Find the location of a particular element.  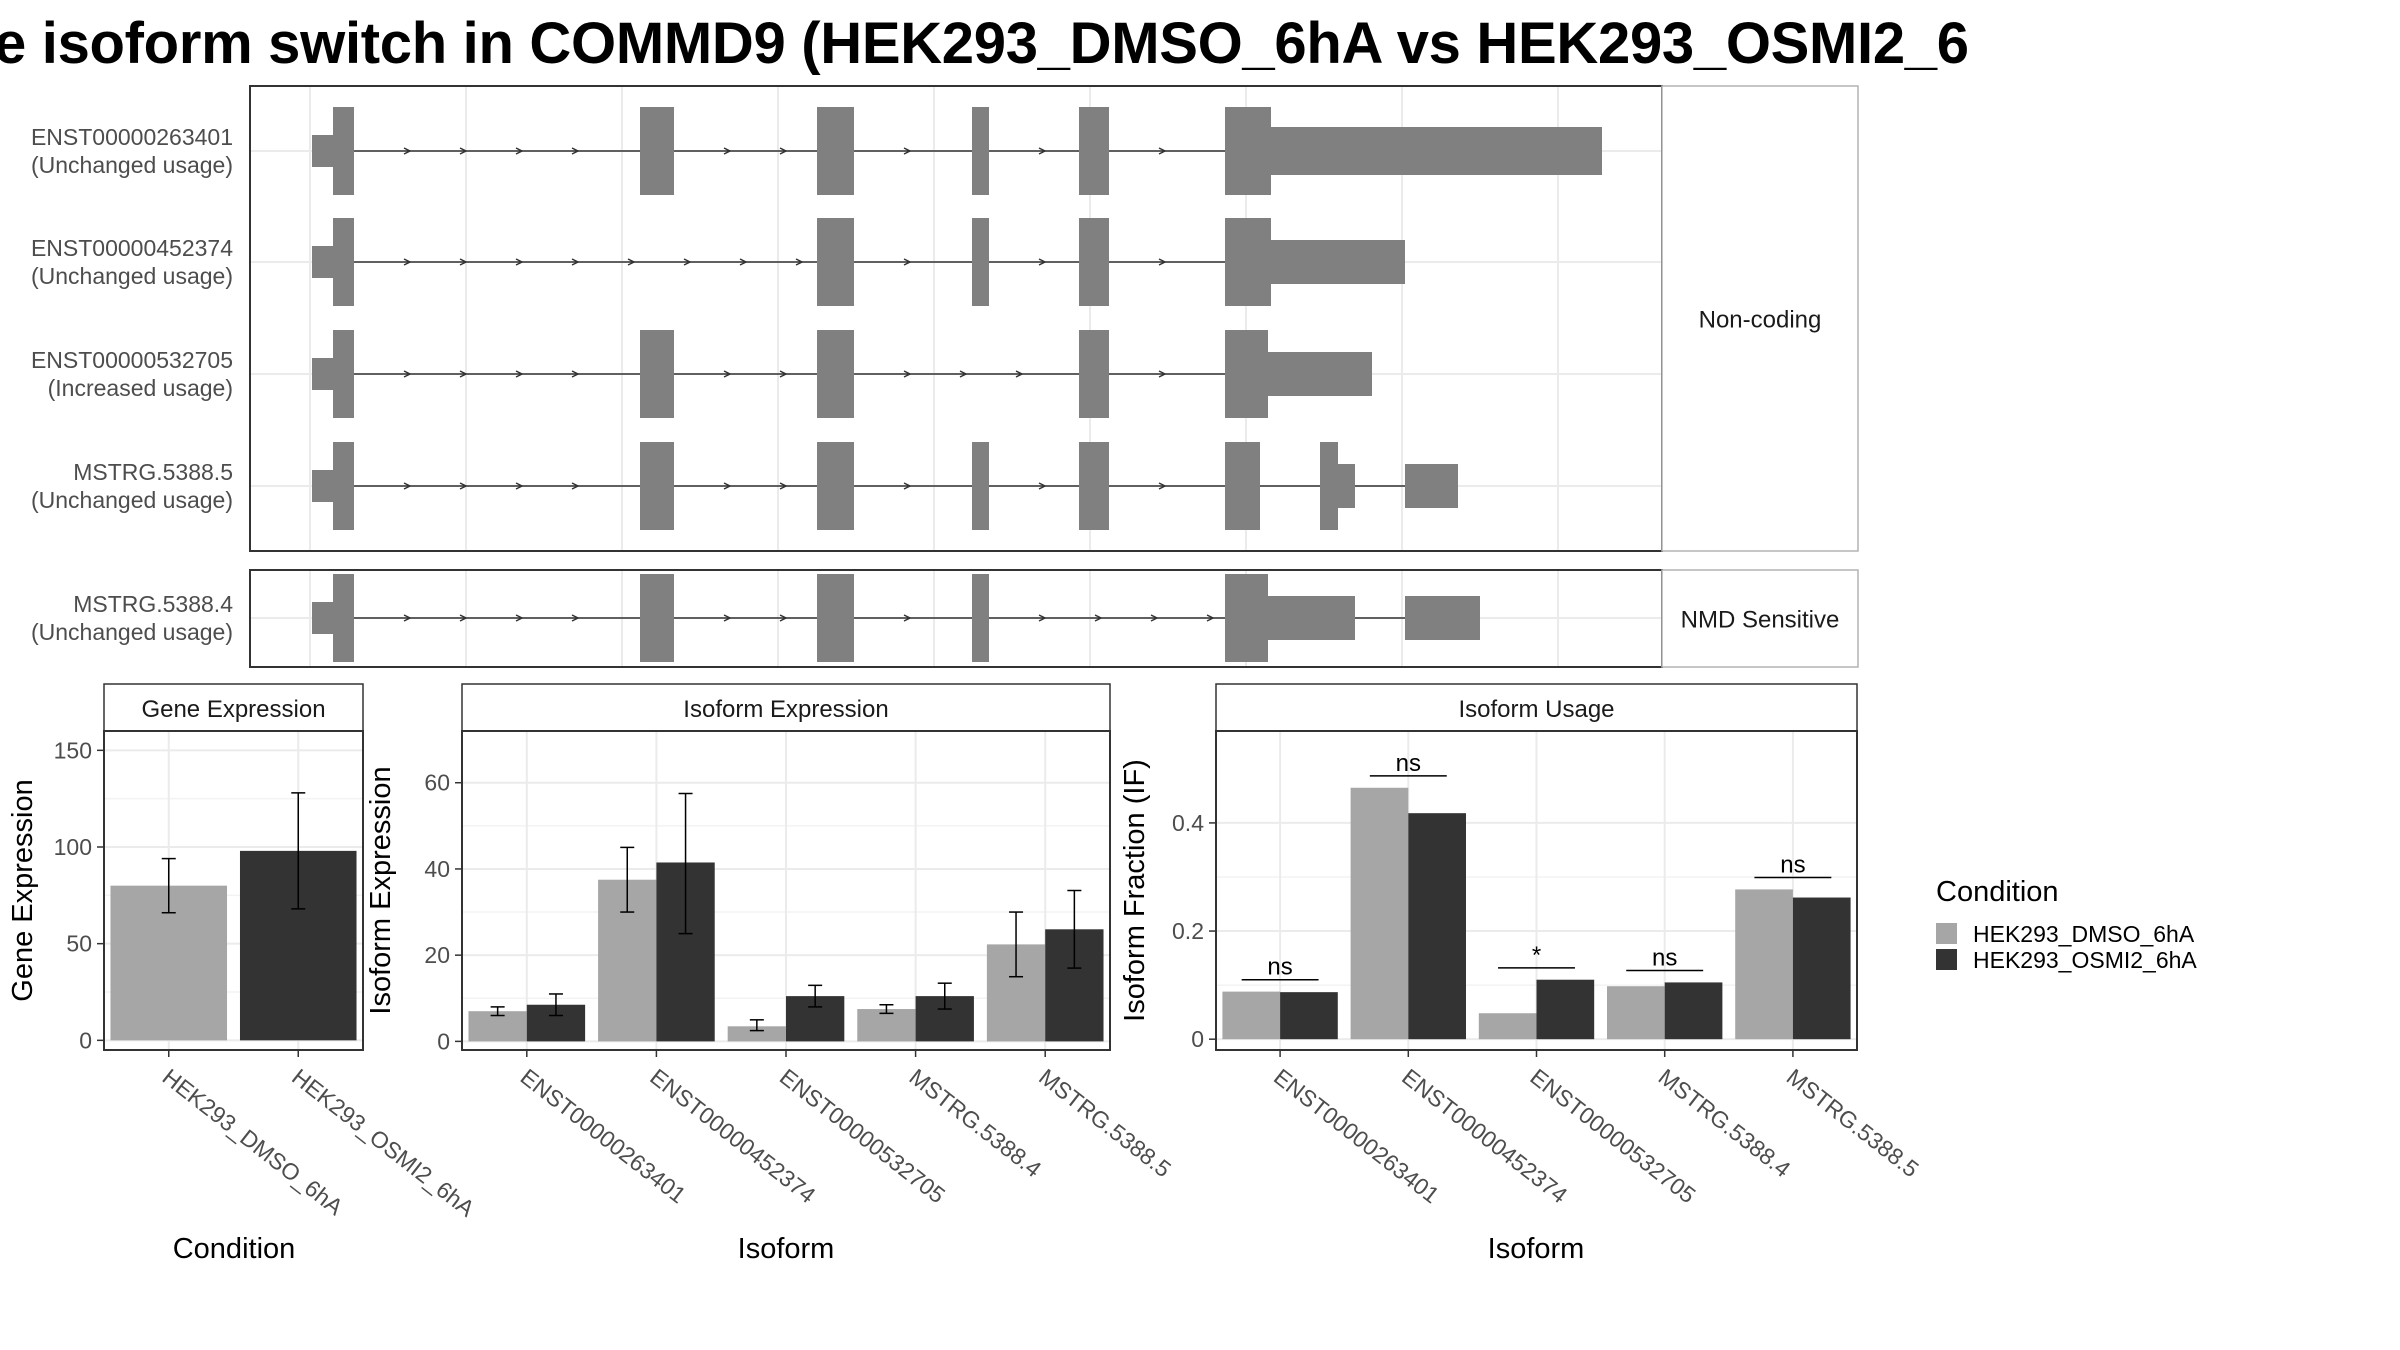

y-tick-label: 20 is located at coordinates (437, 955).